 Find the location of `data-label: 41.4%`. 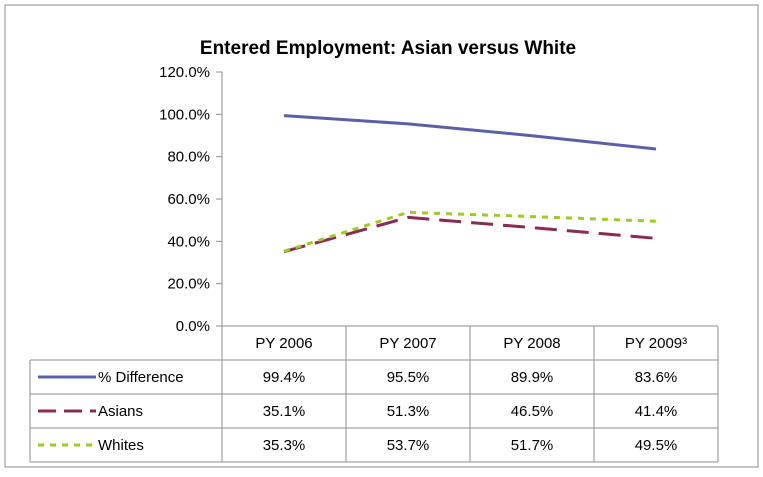

data-label: 41.4% is located at coordinates (656, 411).